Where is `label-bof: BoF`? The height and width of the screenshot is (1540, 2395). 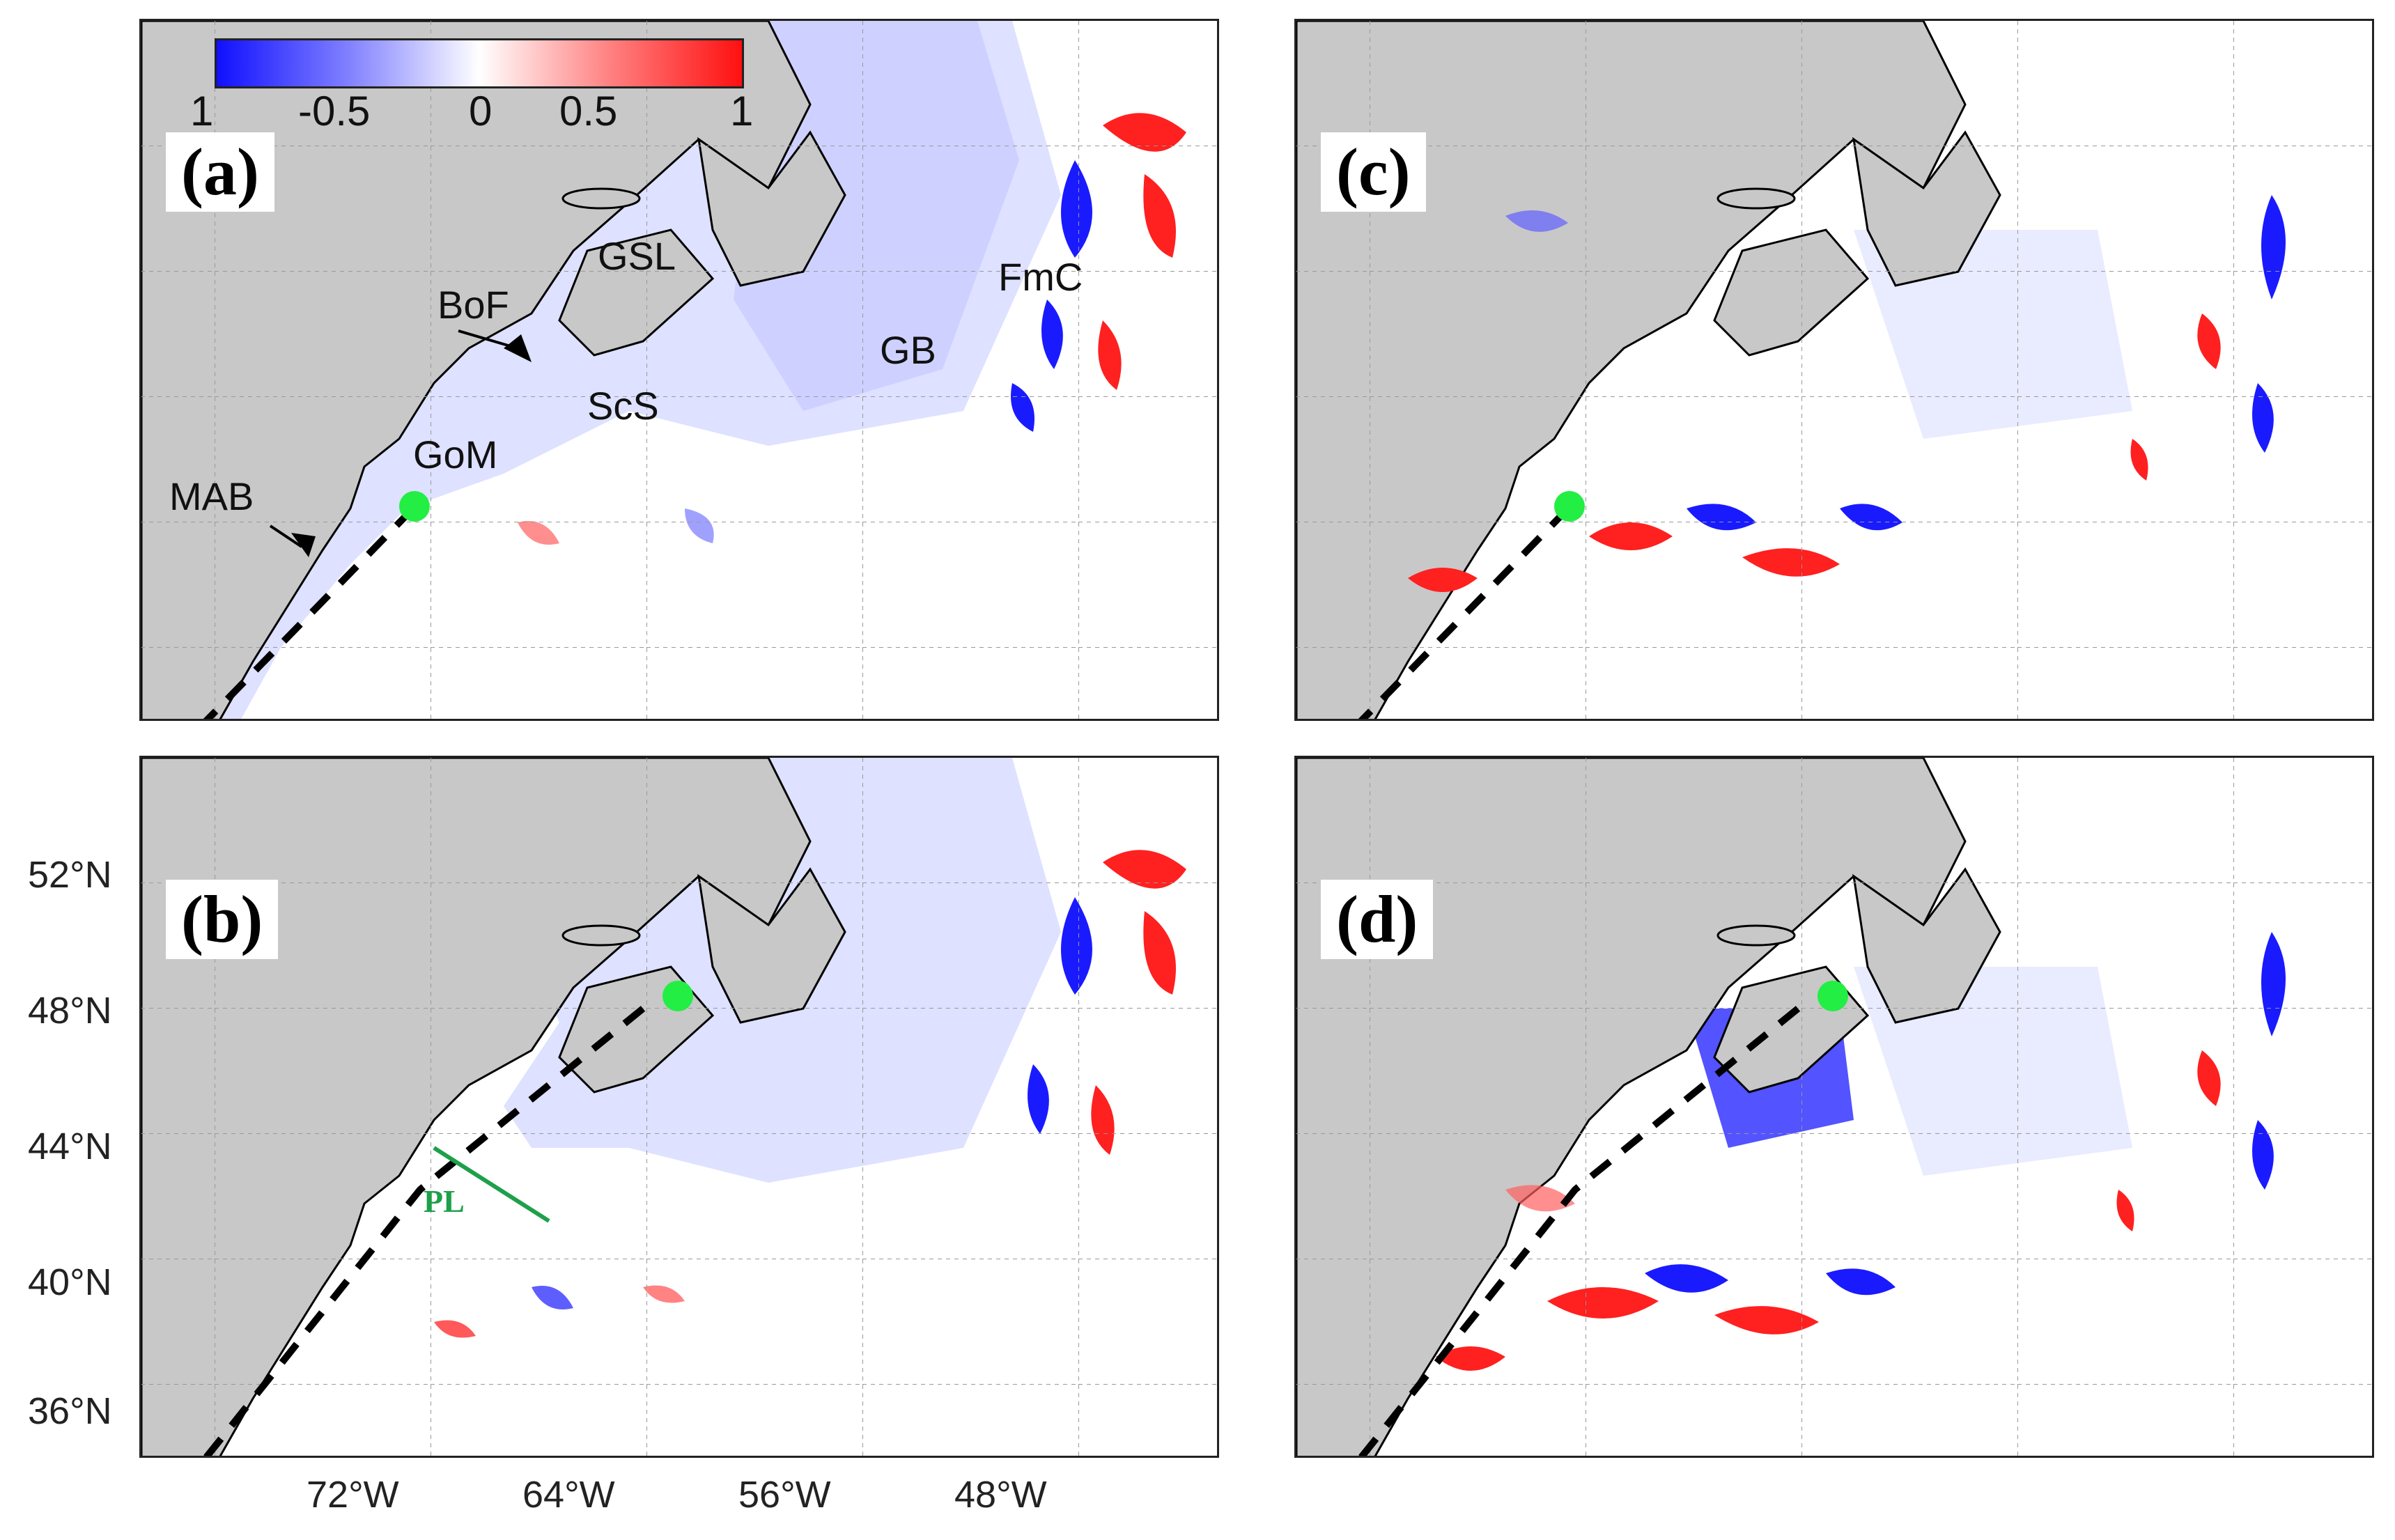
label-bof: BoF is located at coordinates (473, 305).